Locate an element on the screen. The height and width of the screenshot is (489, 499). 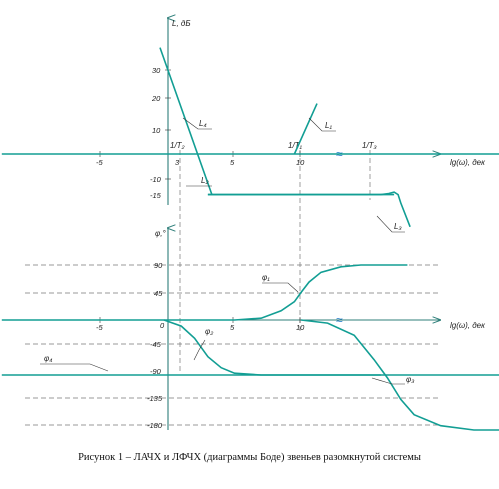
phase-tick-minus135: -135 is located at coordinates (155, 398).